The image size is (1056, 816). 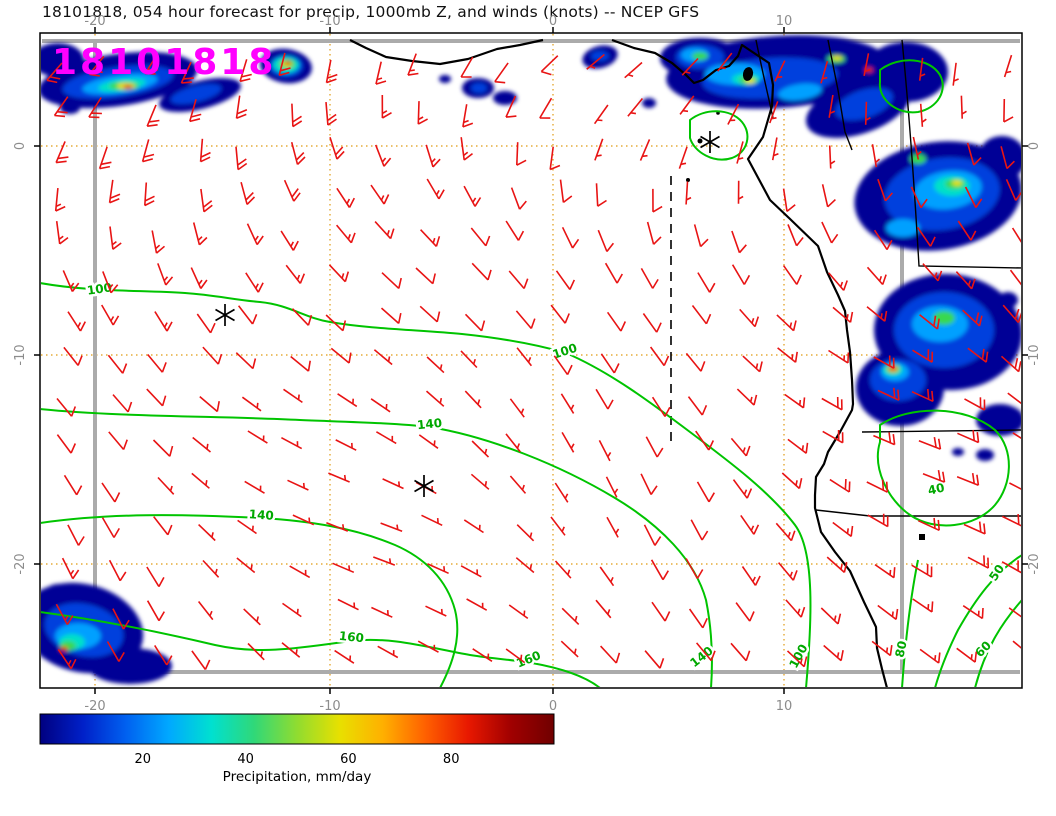 I want to click on contour-loop-ne, so click(x=911, y=86).